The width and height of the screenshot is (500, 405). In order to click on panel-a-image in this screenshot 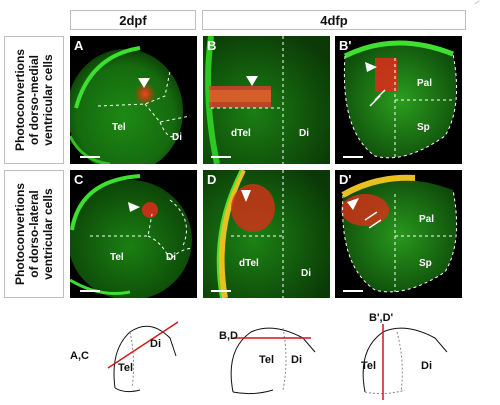, I will do `click(130, 105)`.